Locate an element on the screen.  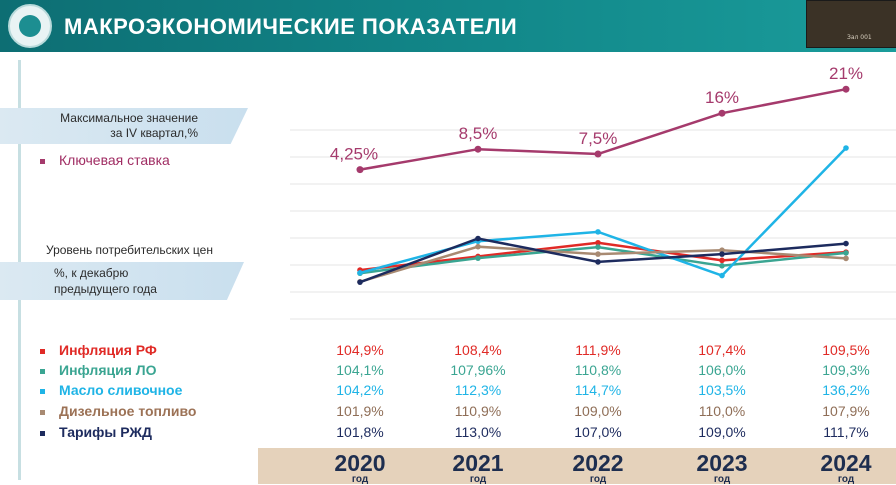
table-cell: 101,8% is located at coordinates (360, 432).